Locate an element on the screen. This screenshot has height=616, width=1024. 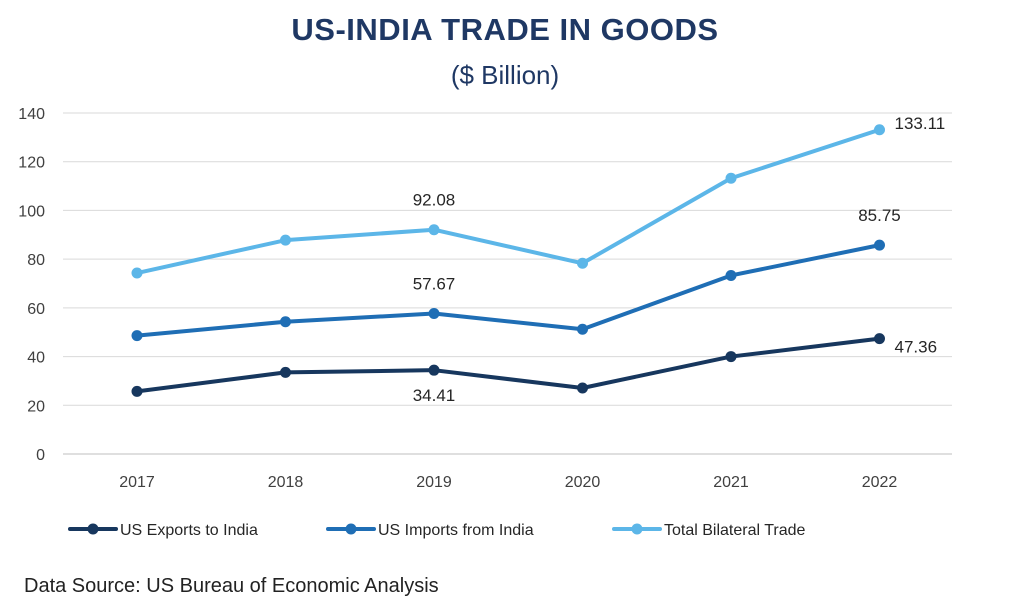
legend-label: US Exports to India is located at coordinates (189, 530).